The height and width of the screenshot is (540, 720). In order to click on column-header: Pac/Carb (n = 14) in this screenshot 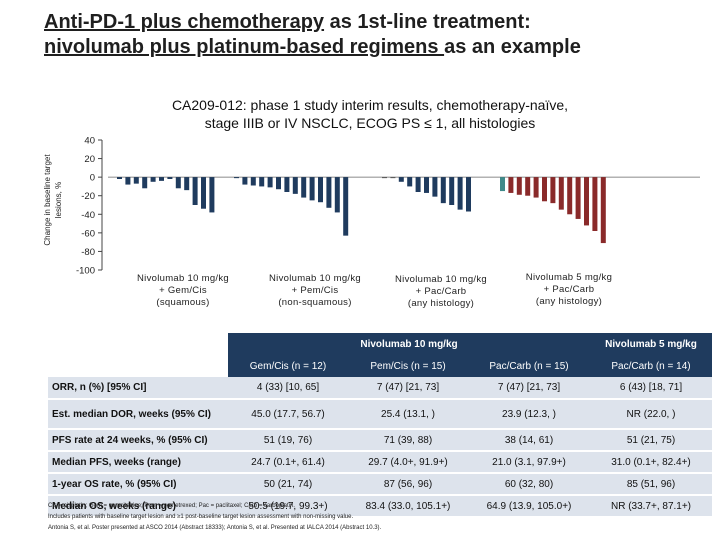, I will do `click(651, 366)`.